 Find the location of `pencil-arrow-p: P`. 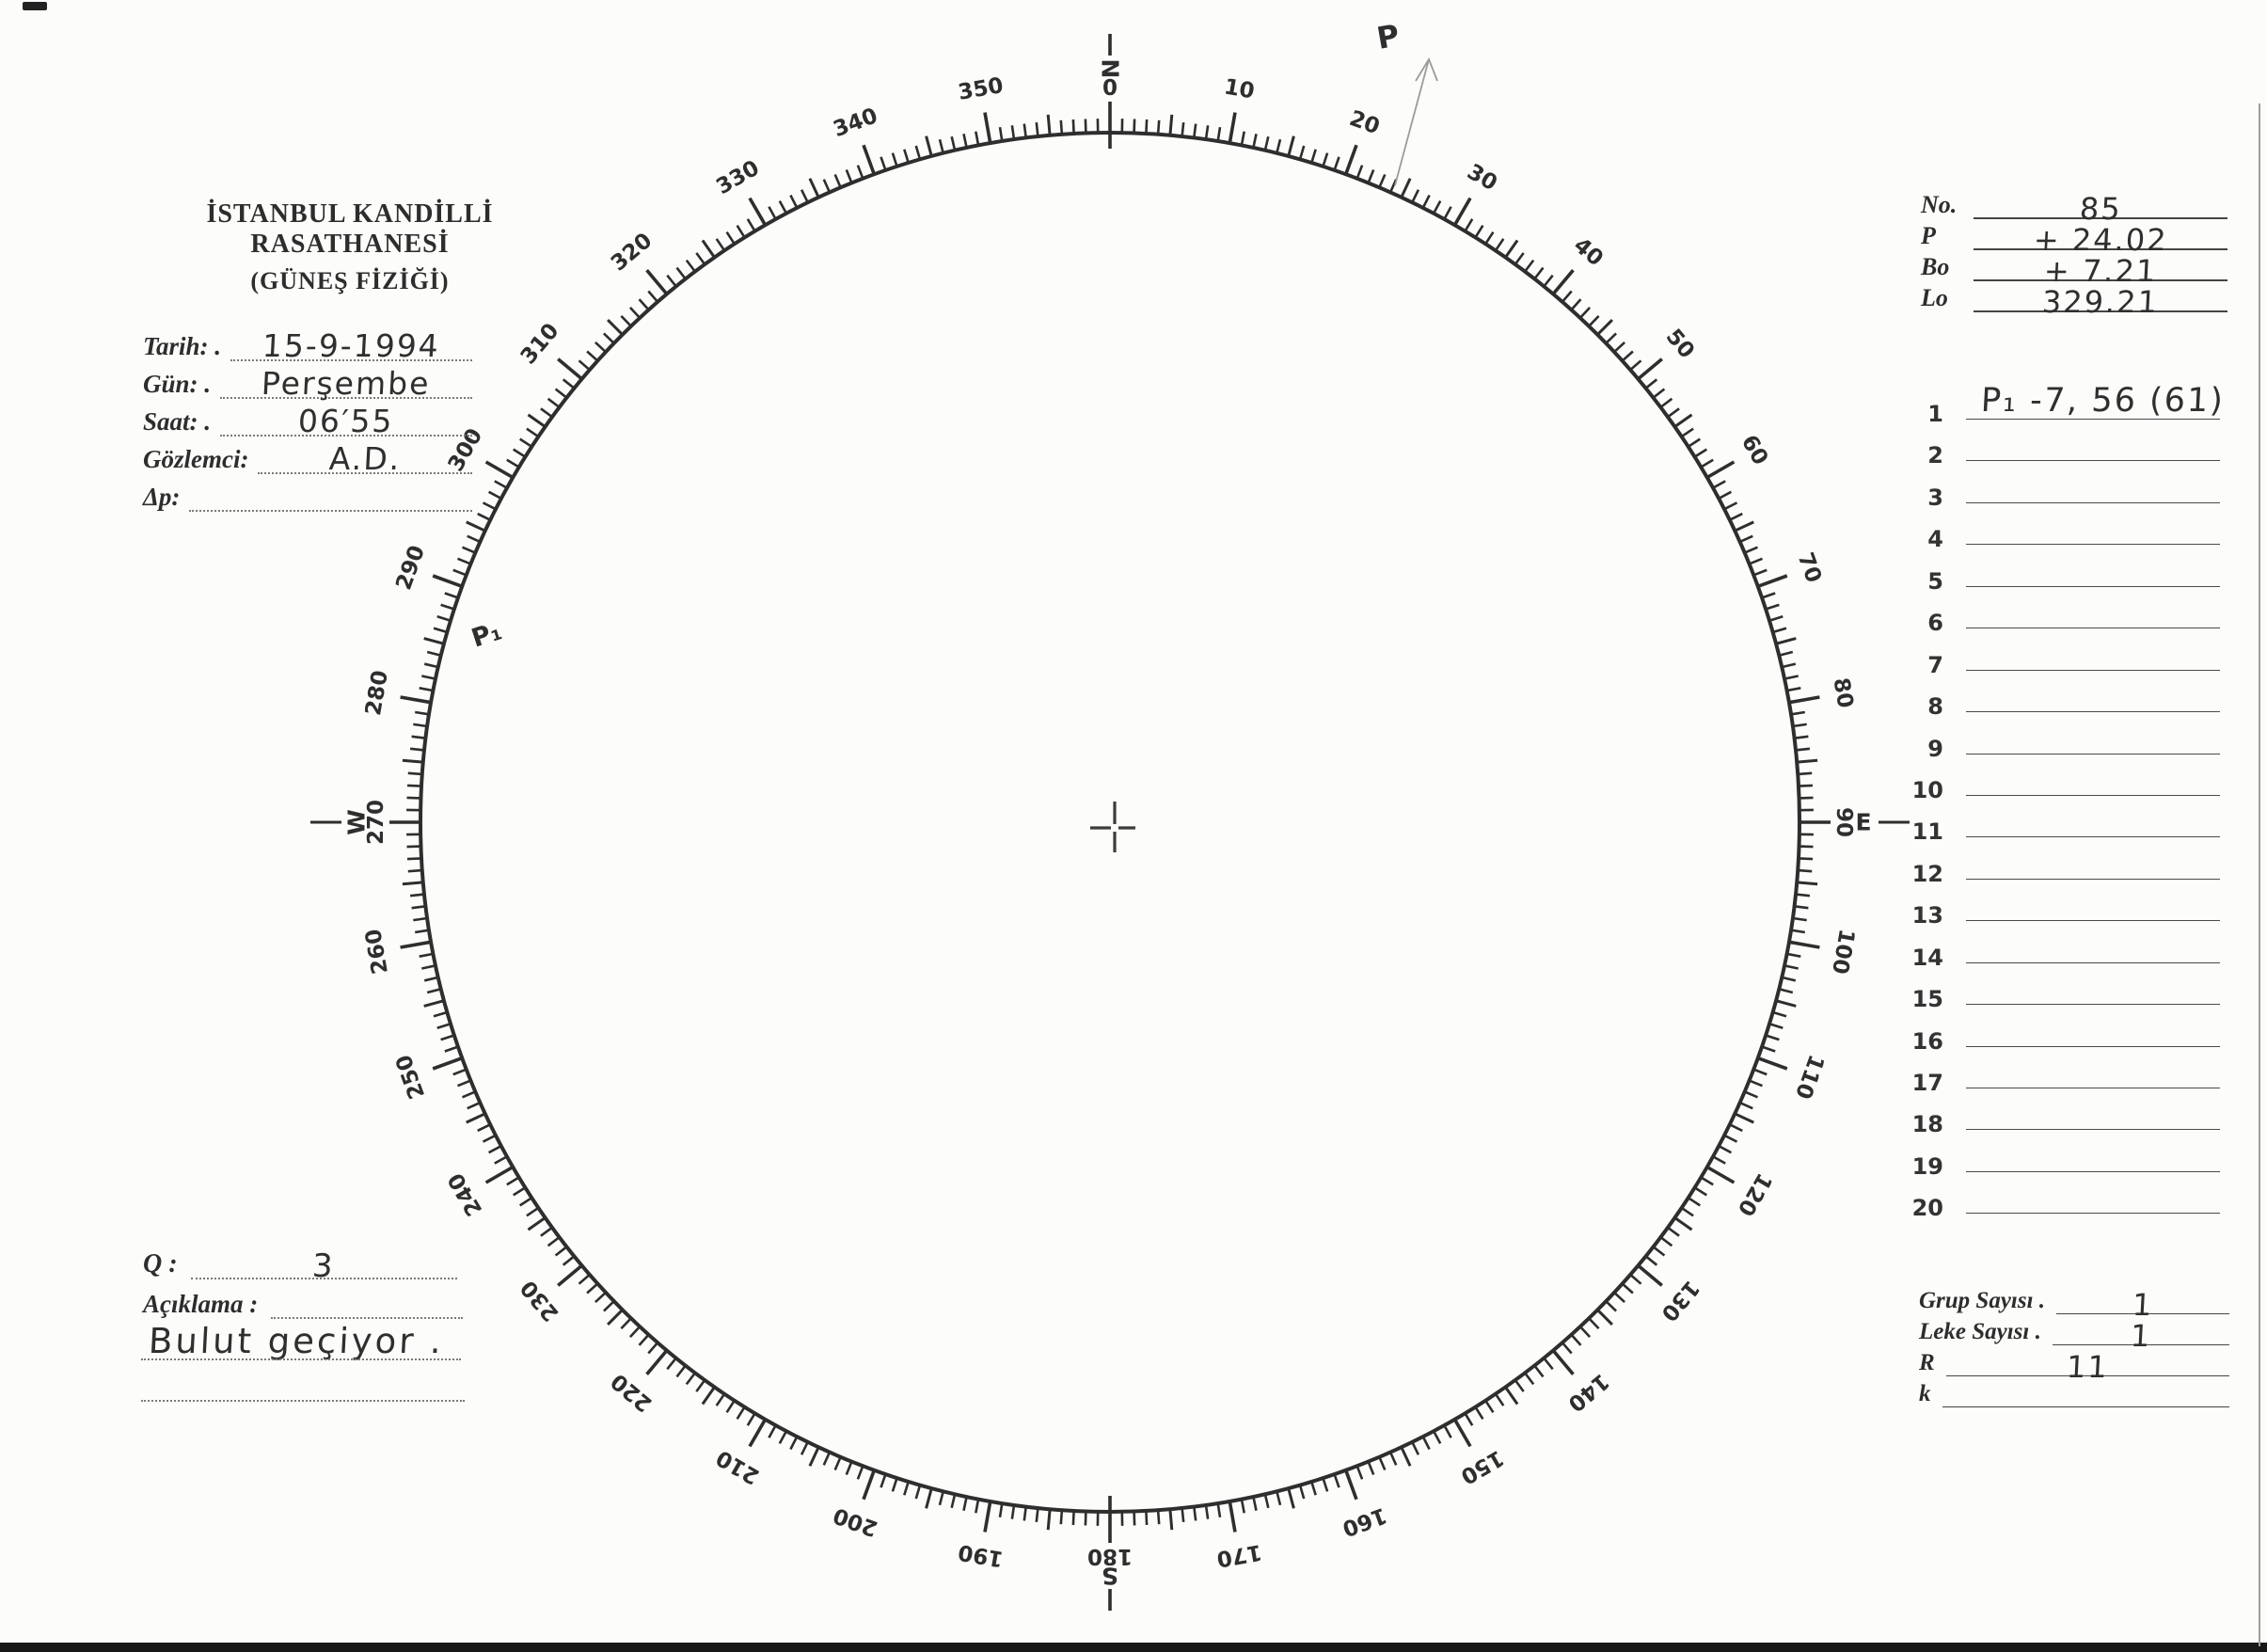

pencil-arrow-p: P is located at coordinates (1406, 101).